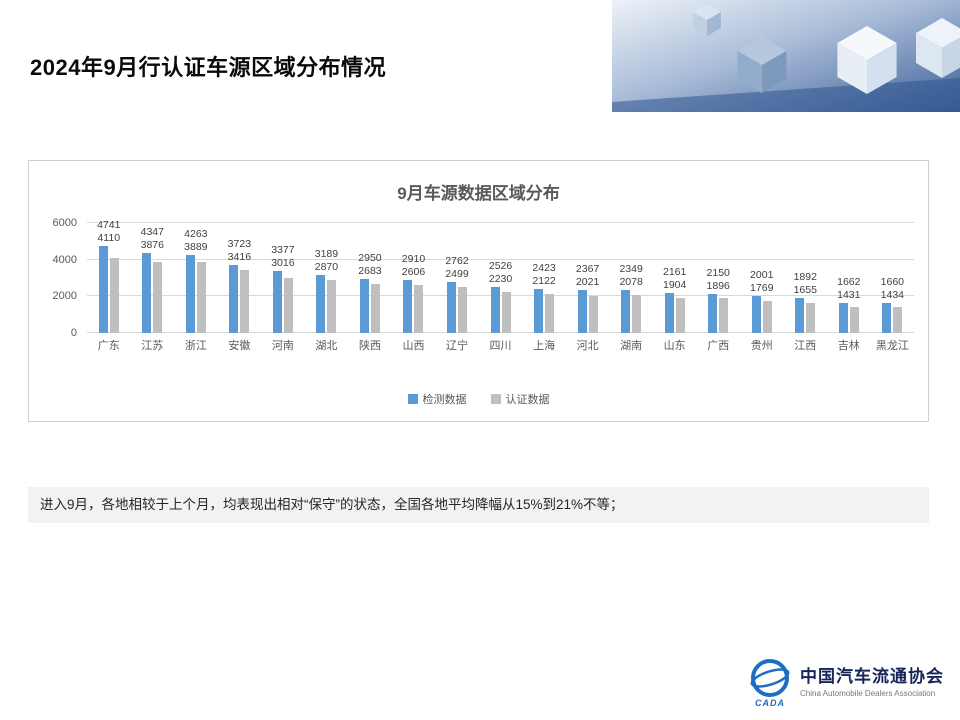 Image resolution: width=960 pixels, height=720 pixels. Describe the element at coordinates (64, 223) in the screenshot. I see `y-axis-tick-label: 6000` at that location.